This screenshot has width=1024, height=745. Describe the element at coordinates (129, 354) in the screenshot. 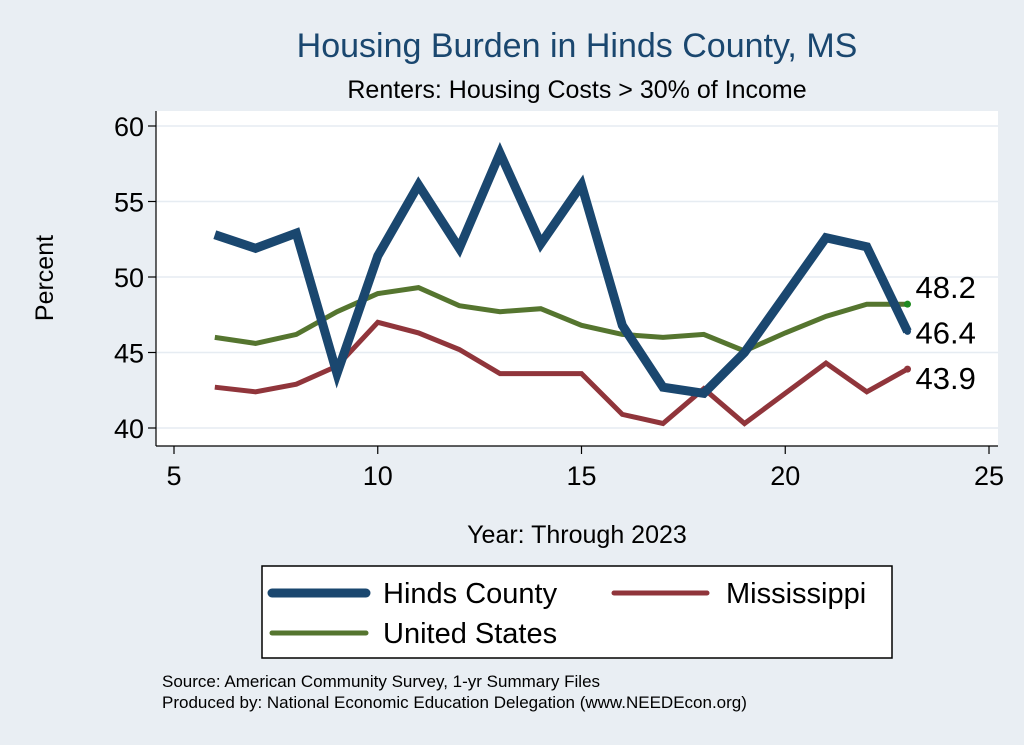

I see `y-tick-label-45: 45` at that location.